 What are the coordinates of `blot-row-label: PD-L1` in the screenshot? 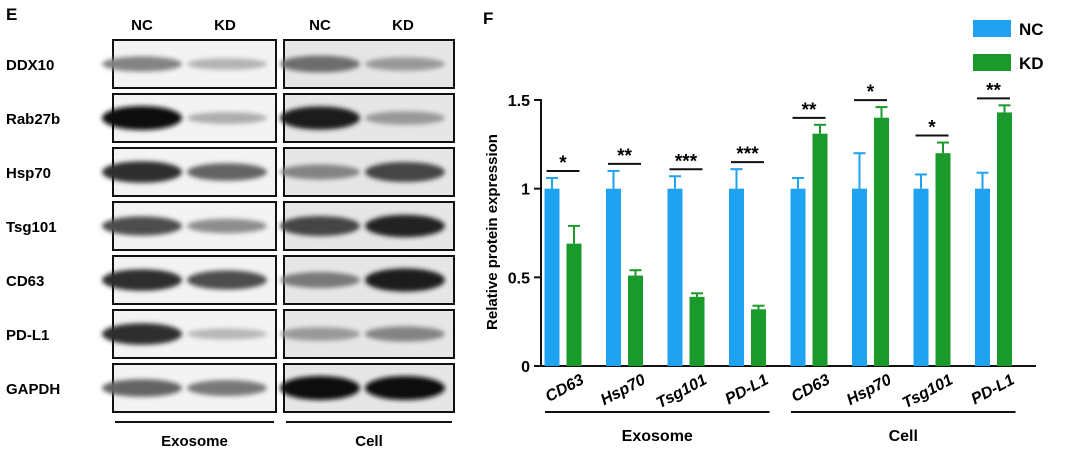 It's located at (27, 335).